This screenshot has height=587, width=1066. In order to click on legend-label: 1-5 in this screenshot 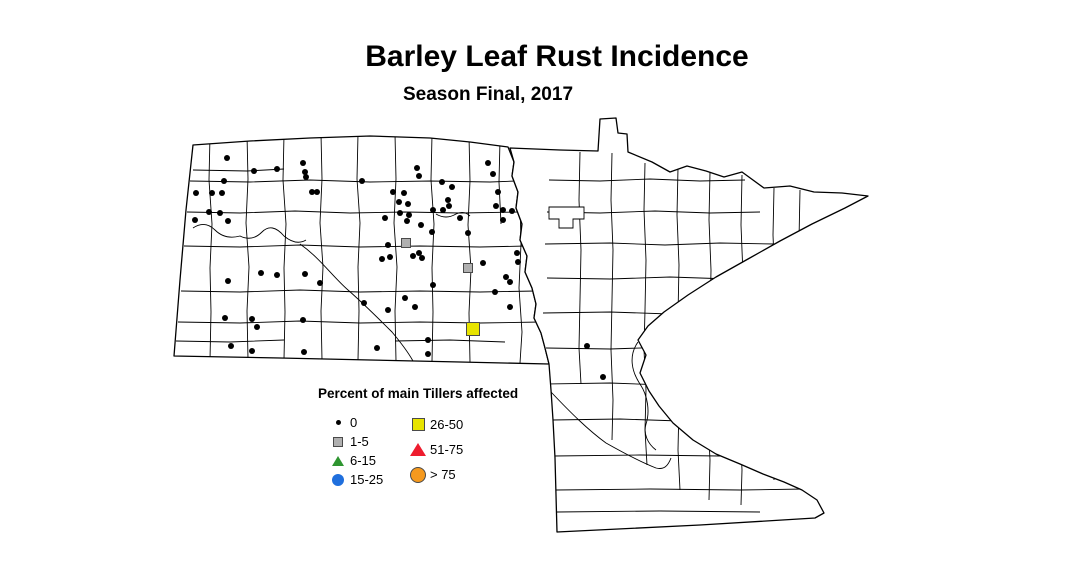, I will do `click(359, 441)`.